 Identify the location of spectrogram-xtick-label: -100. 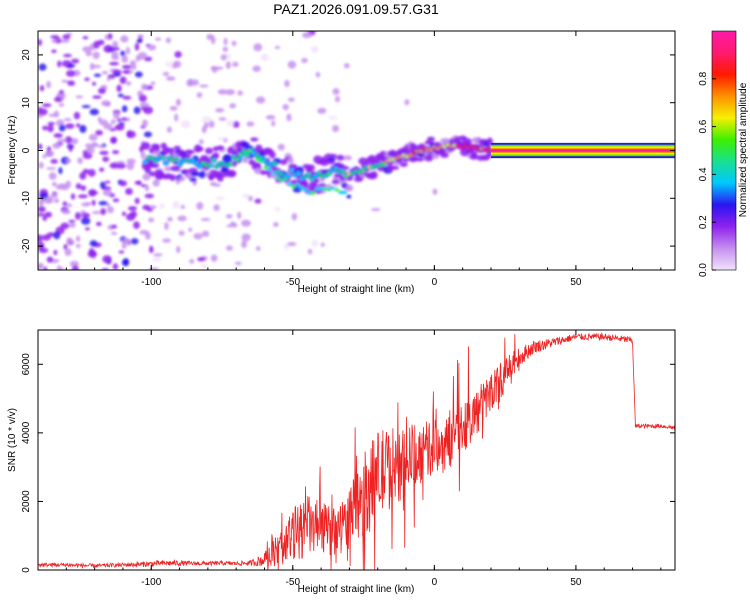
(151, 282).